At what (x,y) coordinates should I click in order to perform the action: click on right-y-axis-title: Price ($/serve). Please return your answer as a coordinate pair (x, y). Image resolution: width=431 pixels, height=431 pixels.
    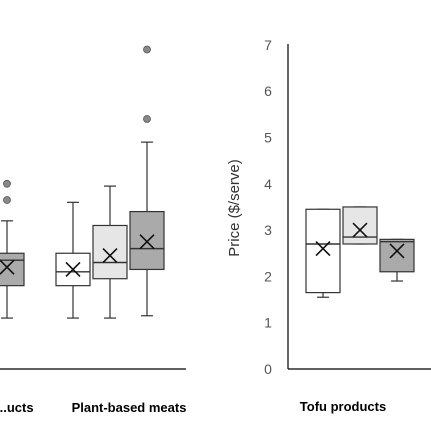
    Looking at the image, I should click on (234, 208).